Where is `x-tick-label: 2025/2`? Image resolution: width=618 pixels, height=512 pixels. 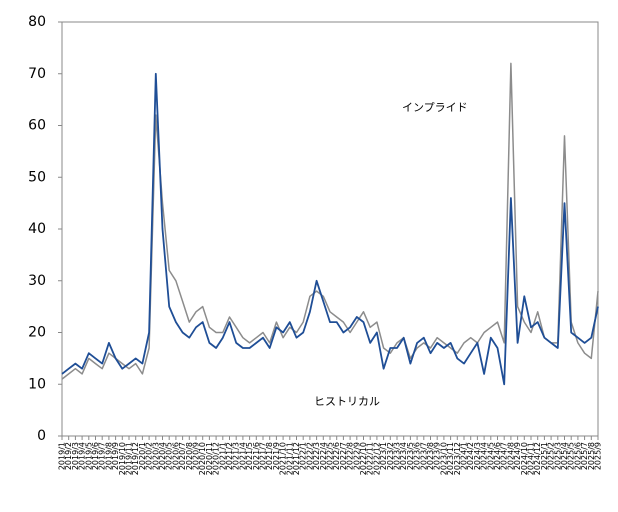
x-tick-label: 2025/2 is located at coordinates (551, 456).